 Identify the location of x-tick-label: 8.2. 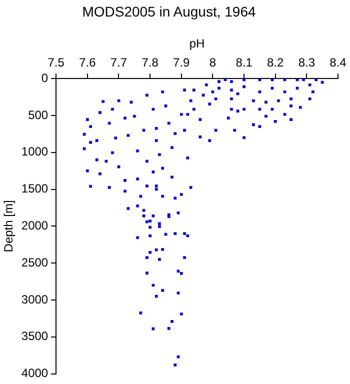
(275, 63).